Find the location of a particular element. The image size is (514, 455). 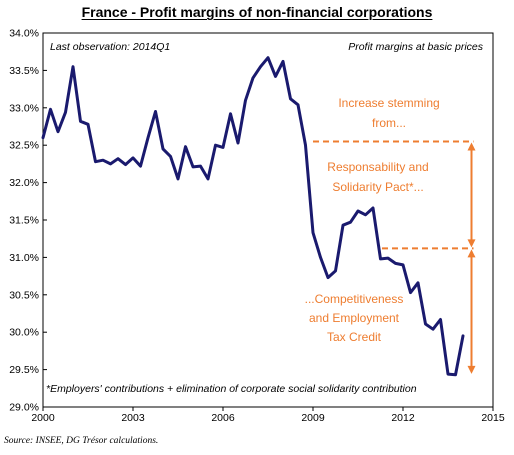

x-tick-label: 2009 is located at coordinates (313, 418).